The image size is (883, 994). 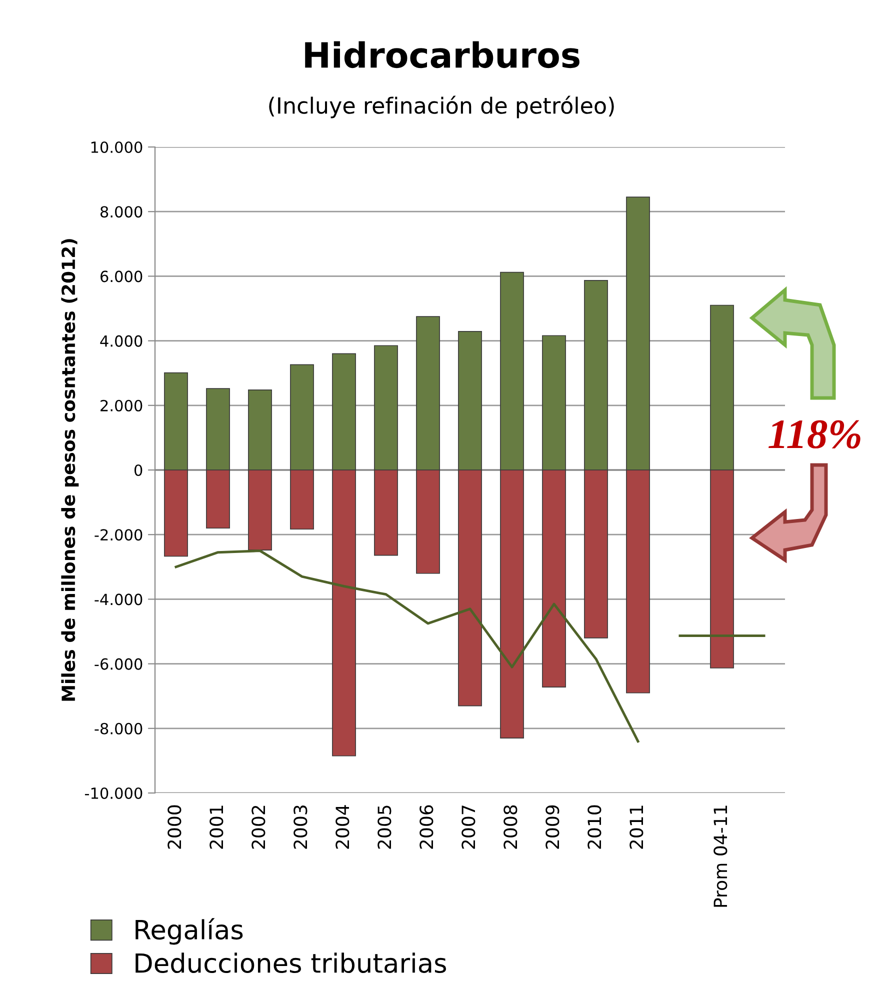 What do you see at coordinates (118, 664) in the screenshot?
I see `y-tick-label: -6.000` at bounding box center [118, 664].